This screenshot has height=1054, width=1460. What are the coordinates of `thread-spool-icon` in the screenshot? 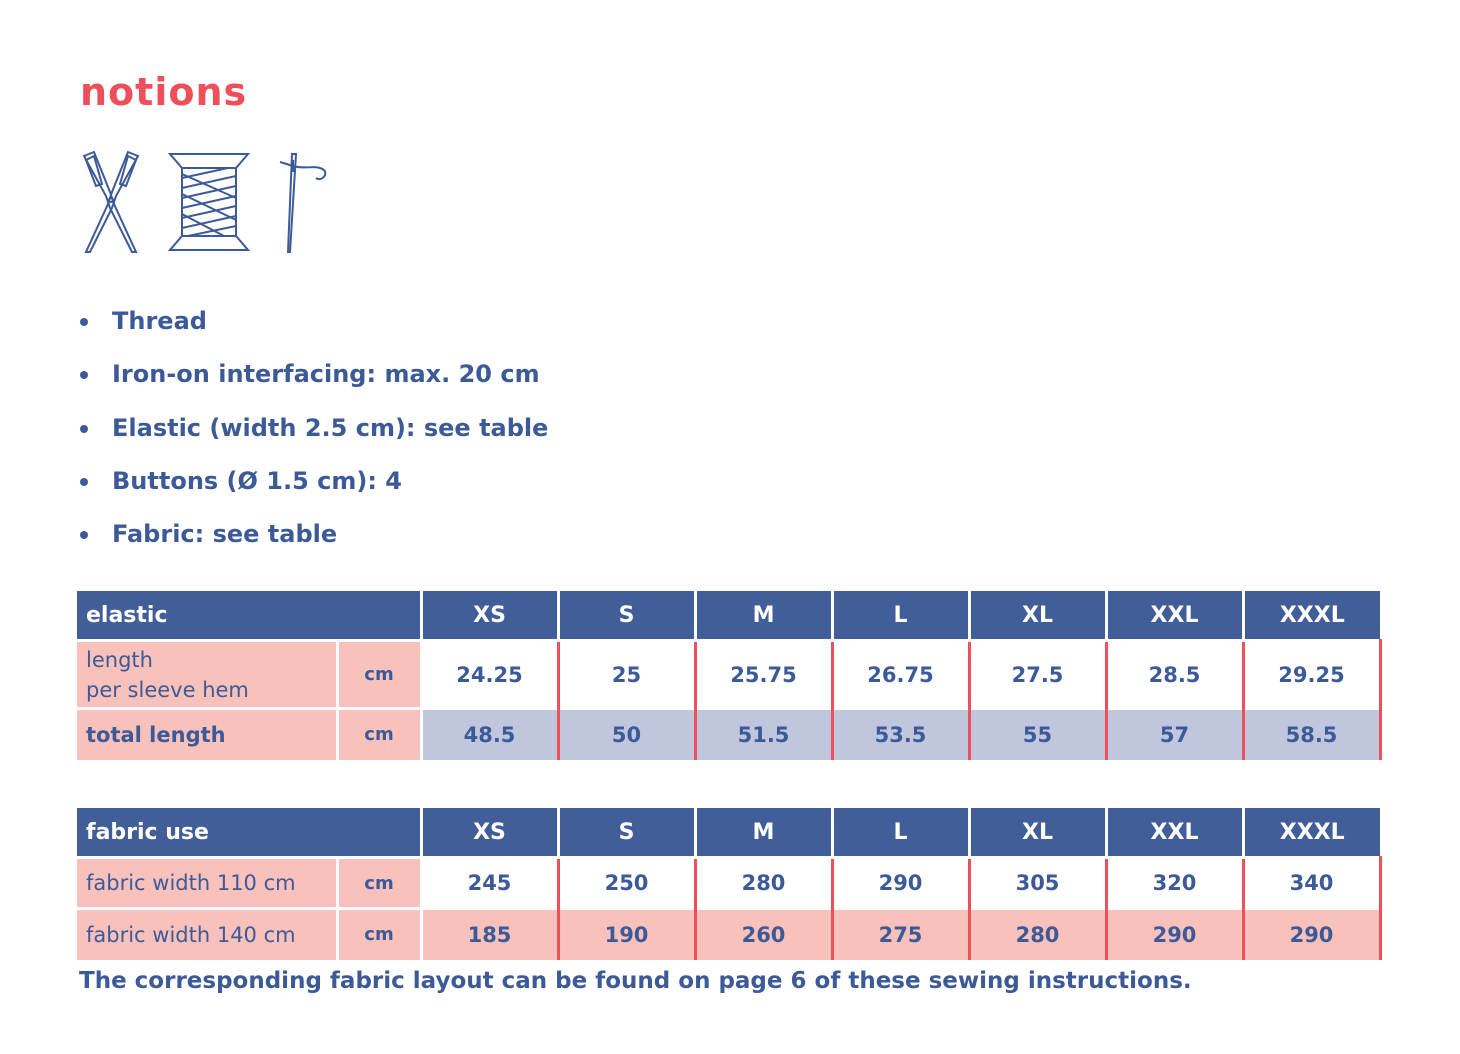 It's located at (209, 202).